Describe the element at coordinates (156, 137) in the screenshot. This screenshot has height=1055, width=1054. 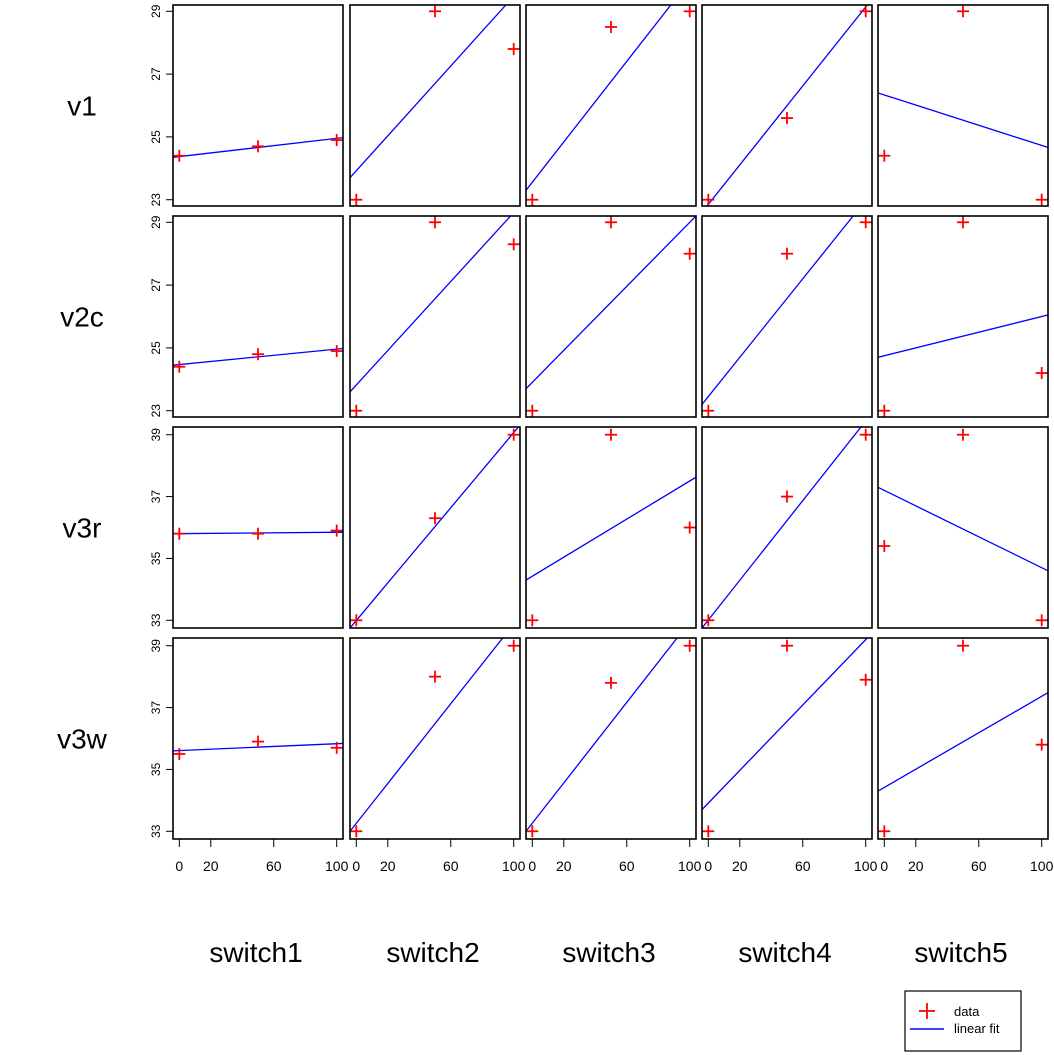
I see `y-tick-label: 25` at that location.